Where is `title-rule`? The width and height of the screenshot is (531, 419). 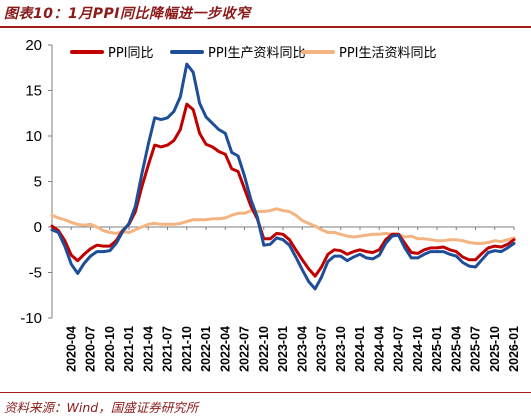 title-rule is located at coordinates (265, 27).